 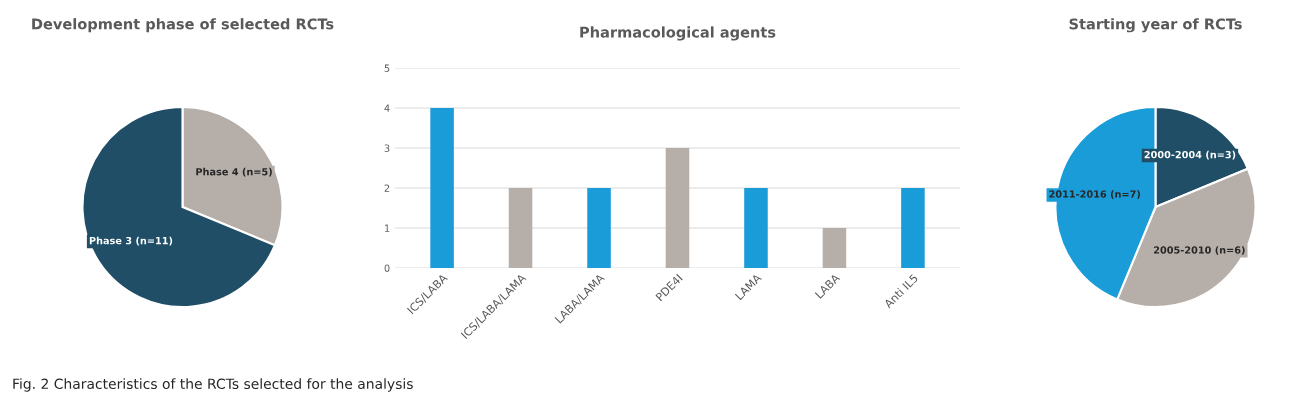 I want to click on slice-label: Phase 3 (n=11), so click(x=131, y=241).